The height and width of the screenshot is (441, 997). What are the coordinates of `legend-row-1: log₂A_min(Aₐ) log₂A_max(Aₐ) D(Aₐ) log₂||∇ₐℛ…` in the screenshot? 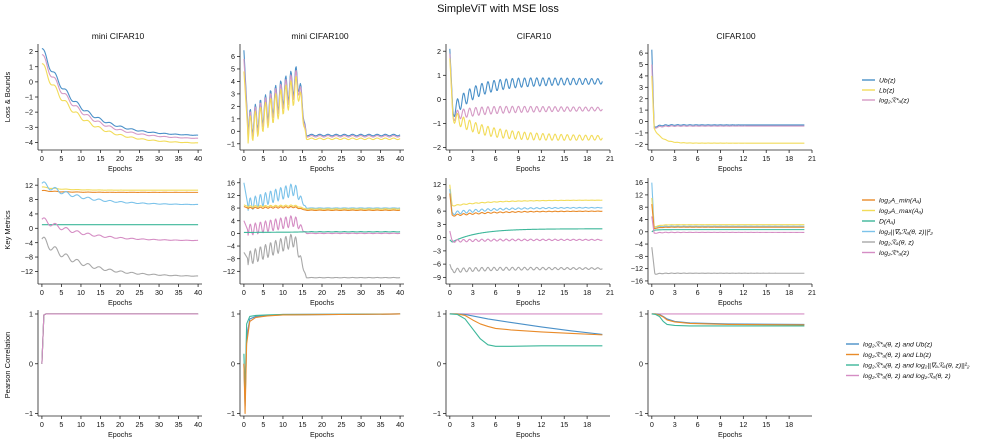 It's located at (897, 227).